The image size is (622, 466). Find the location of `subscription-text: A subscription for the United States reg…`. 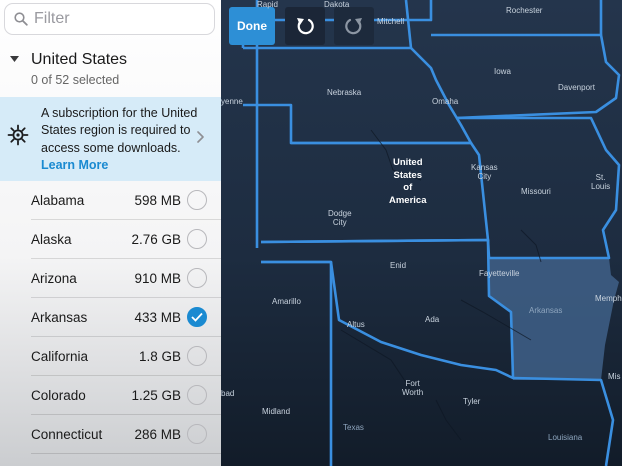

subscription-text: A subscription for the United States reg… is located at coordinates (121, 140).